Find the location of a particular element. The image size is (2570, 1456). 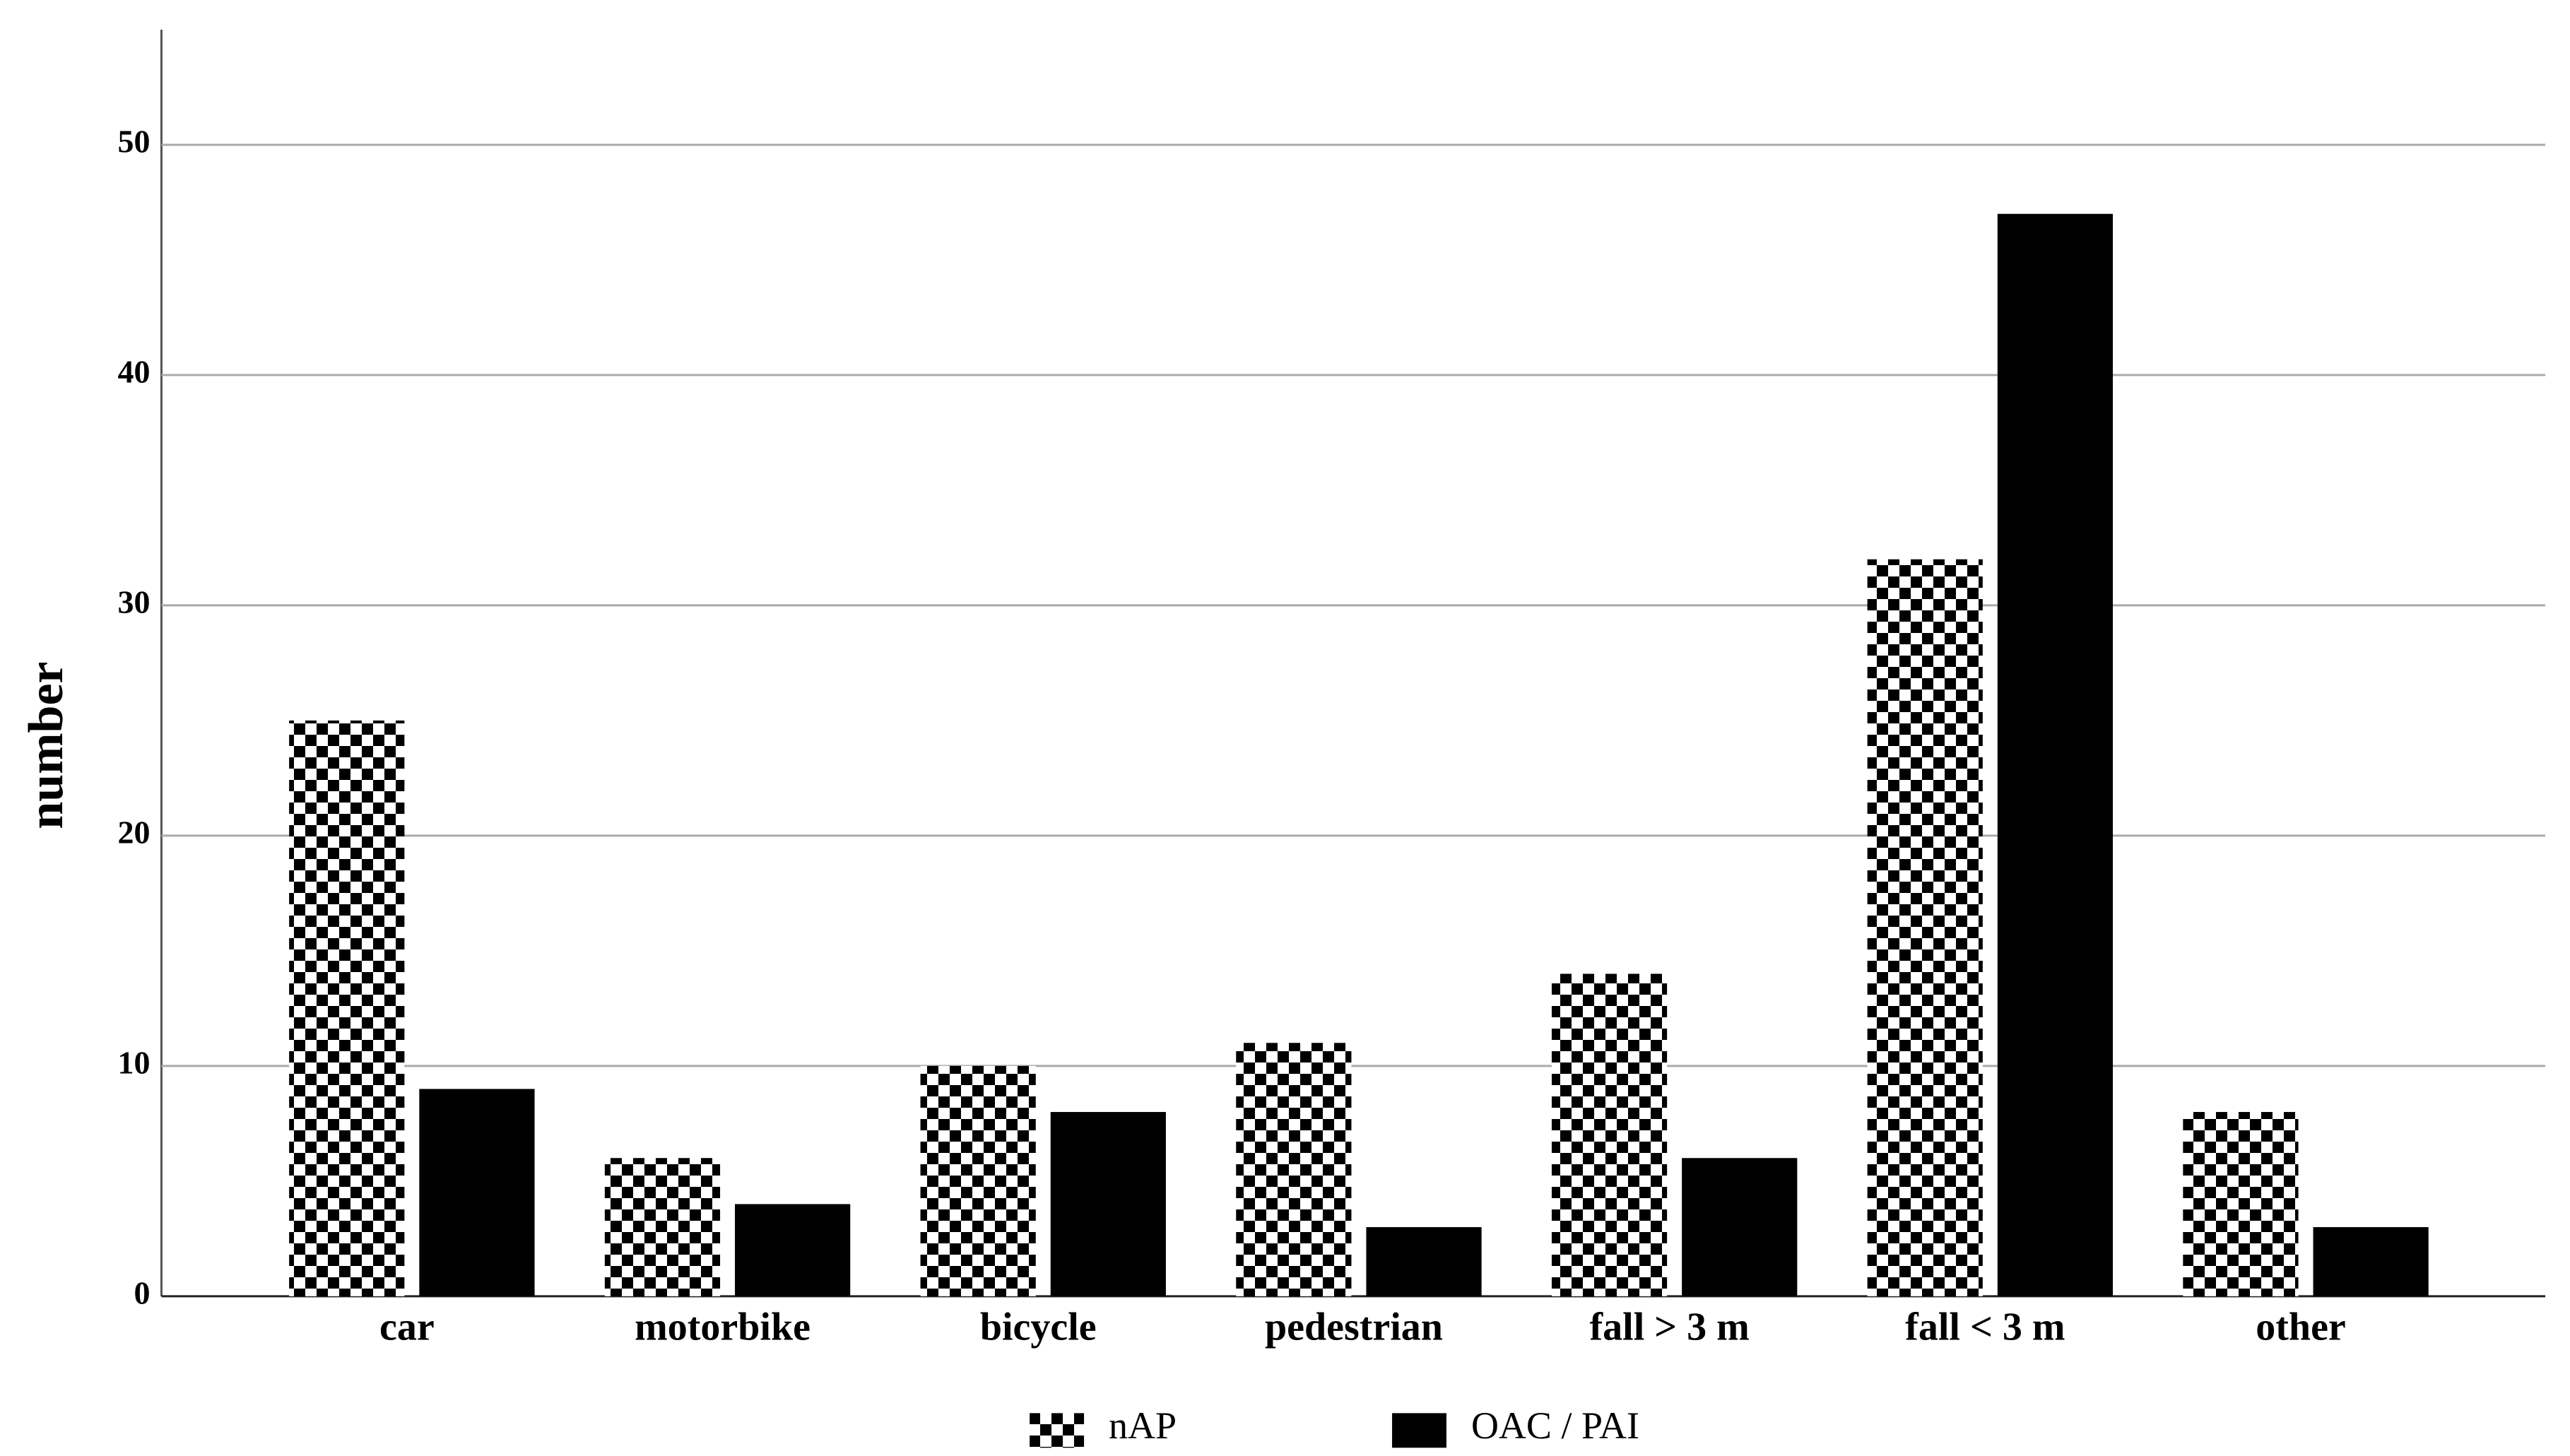

x-tick-label: car is located at coordinates (407, 1327).